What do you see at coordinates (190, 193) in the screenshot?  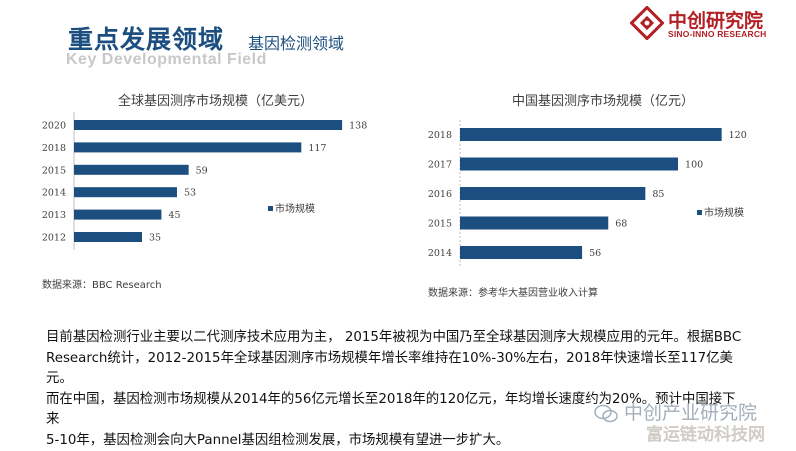 I see `data-label: 53` at bounding box center [190, 193].